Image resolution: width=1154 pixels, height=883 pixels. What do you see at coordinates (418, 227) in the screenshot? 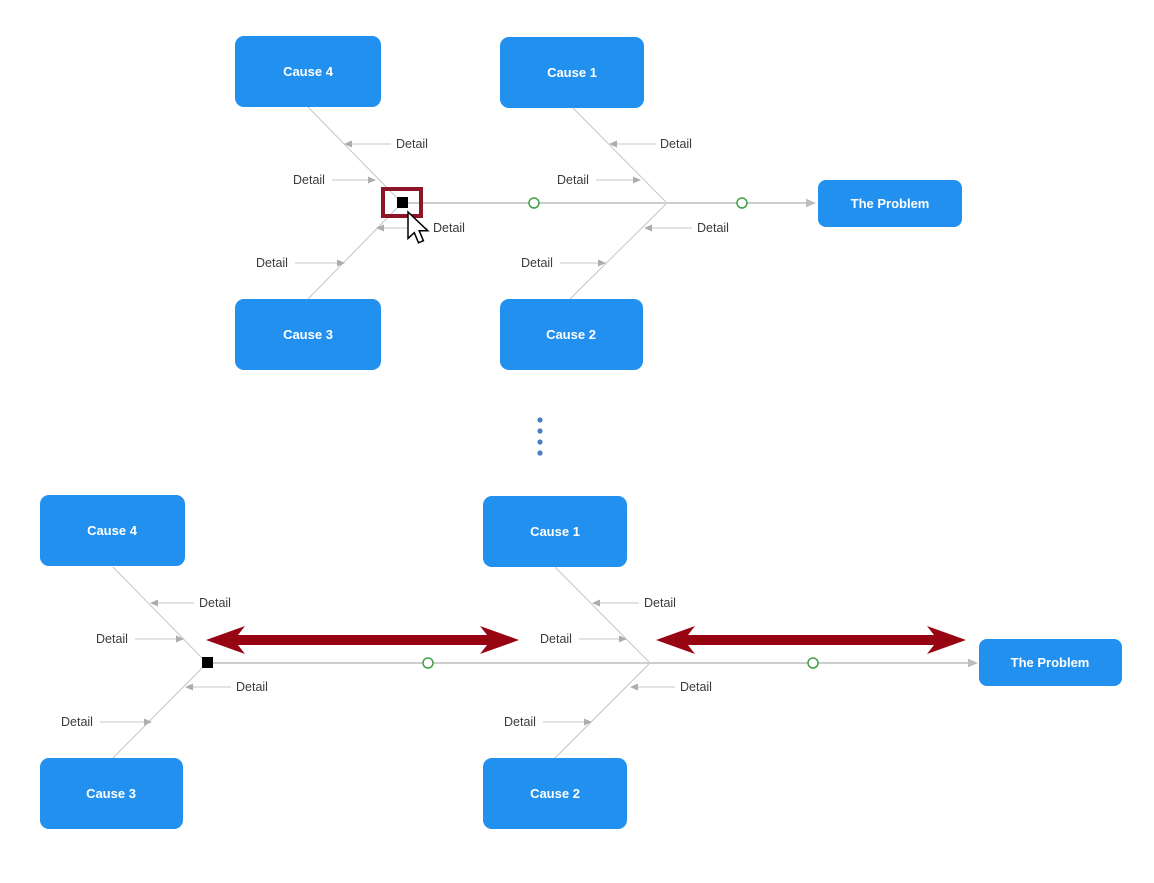
I see `arrow-cursor-icon` at bounding box center [418, 227].